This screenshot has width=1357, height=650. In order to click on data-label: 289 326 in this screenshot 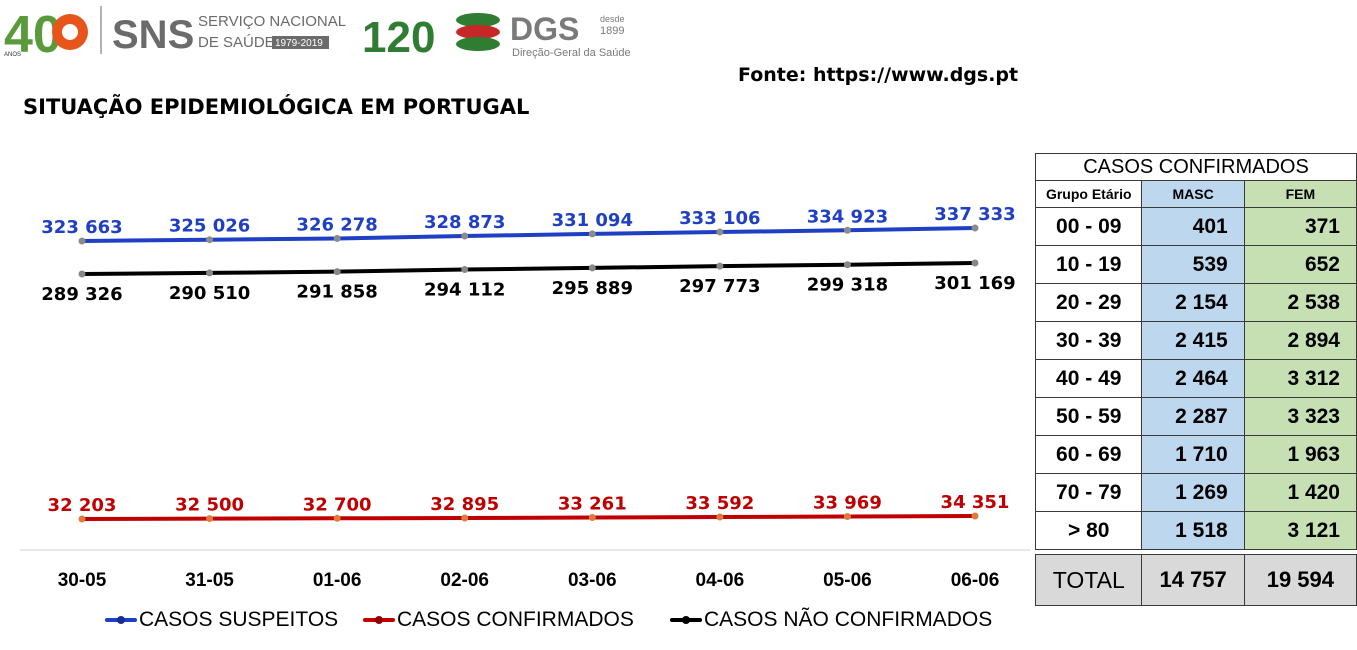, I will do `click(81, 294)`.